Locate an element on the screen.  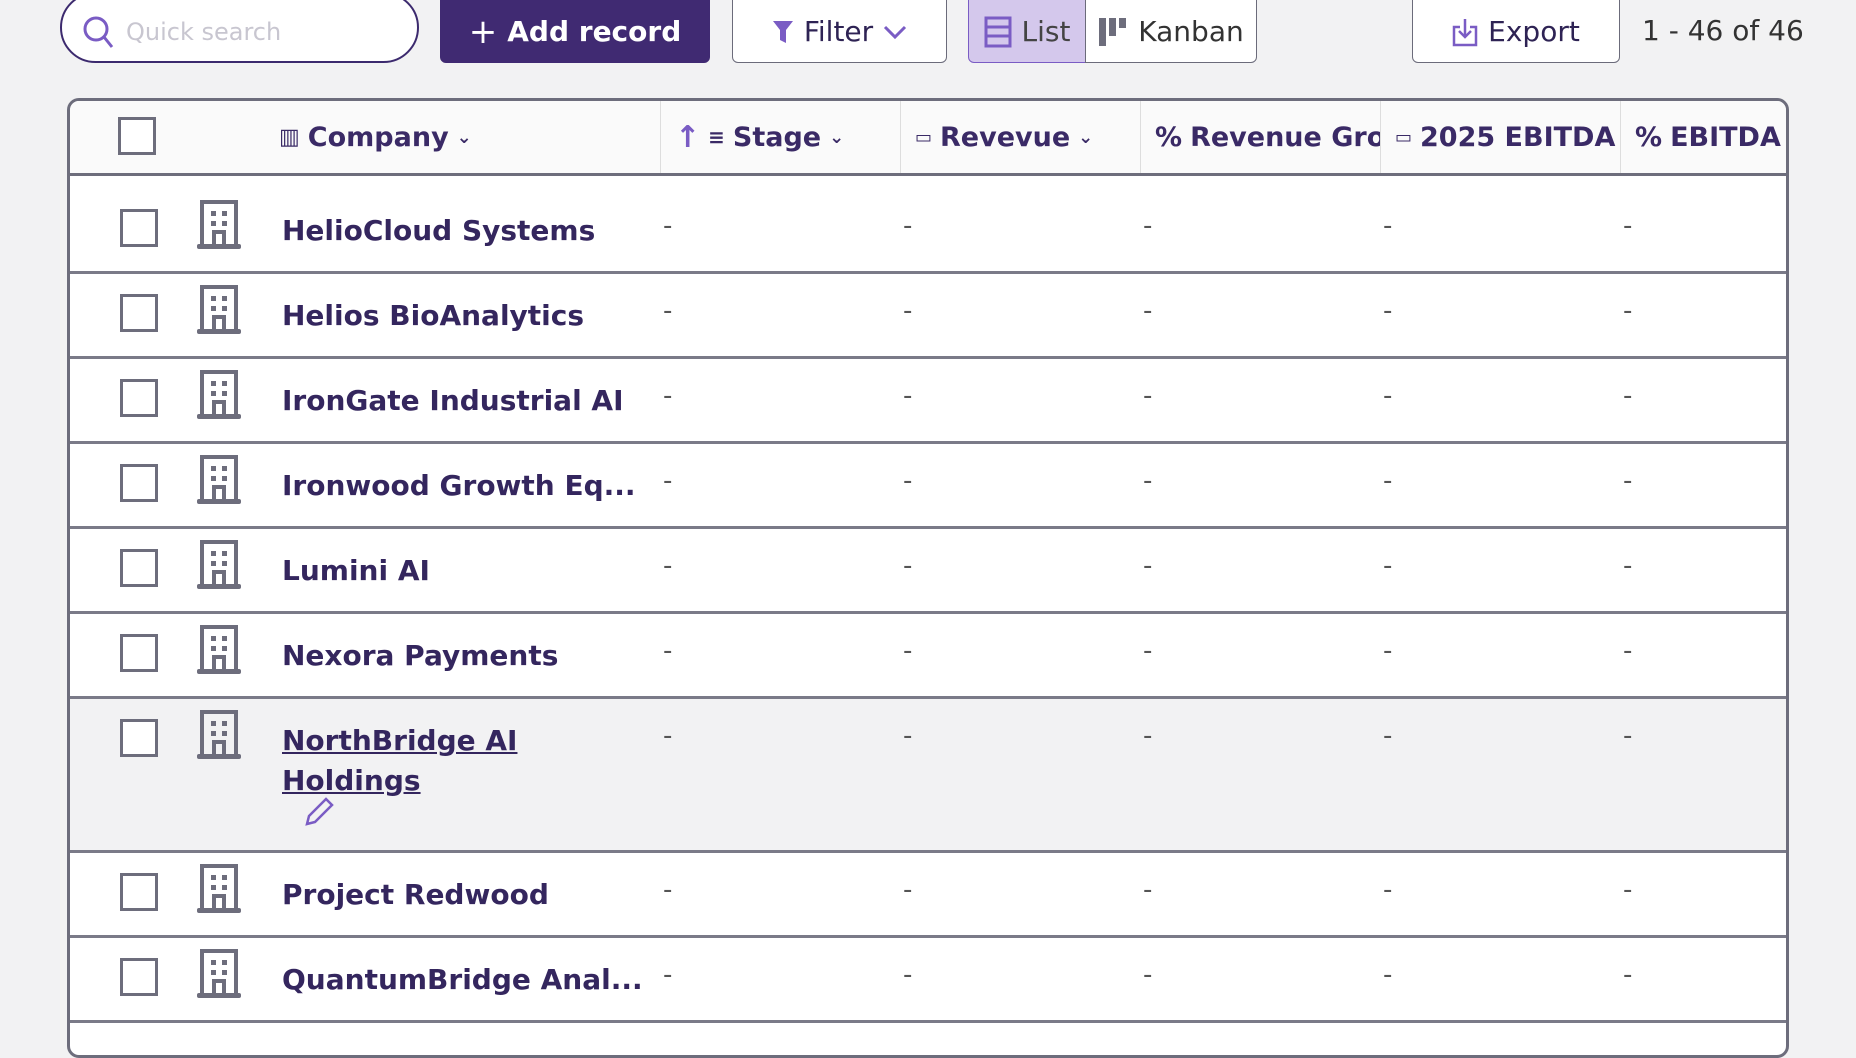
list-view-tab: List is located at coordinates (1027, 31).